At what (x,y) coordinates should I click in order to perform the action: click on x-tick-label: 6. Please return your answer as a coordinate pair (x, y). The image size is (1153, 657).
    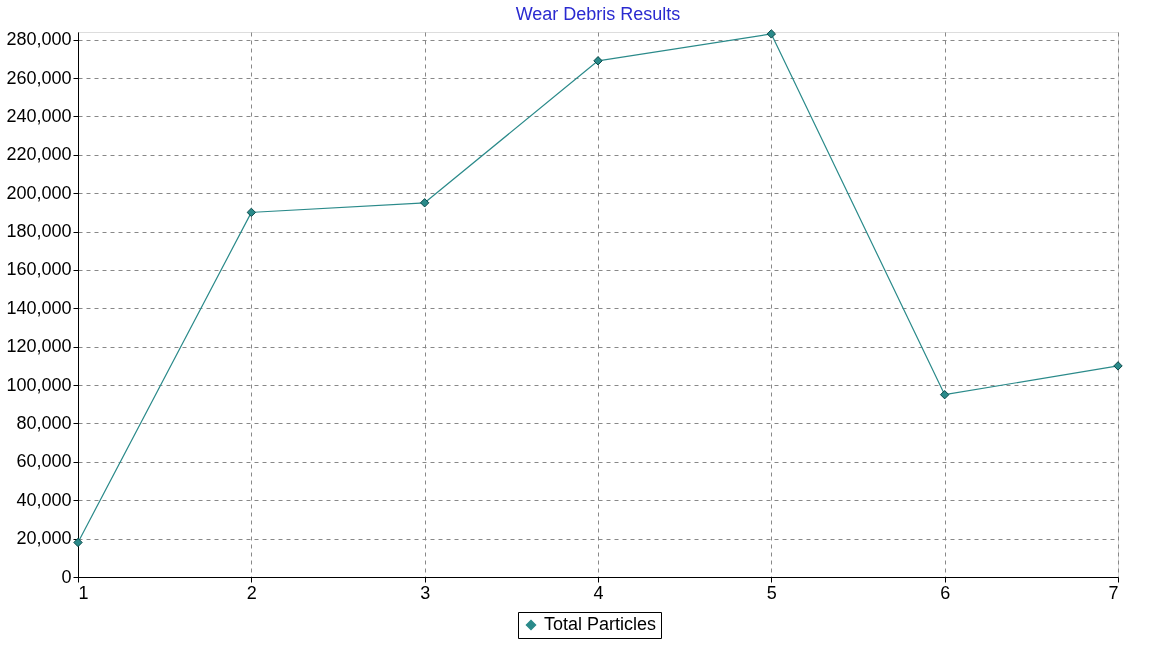
    Looking at the image, I should click on (945, 592).